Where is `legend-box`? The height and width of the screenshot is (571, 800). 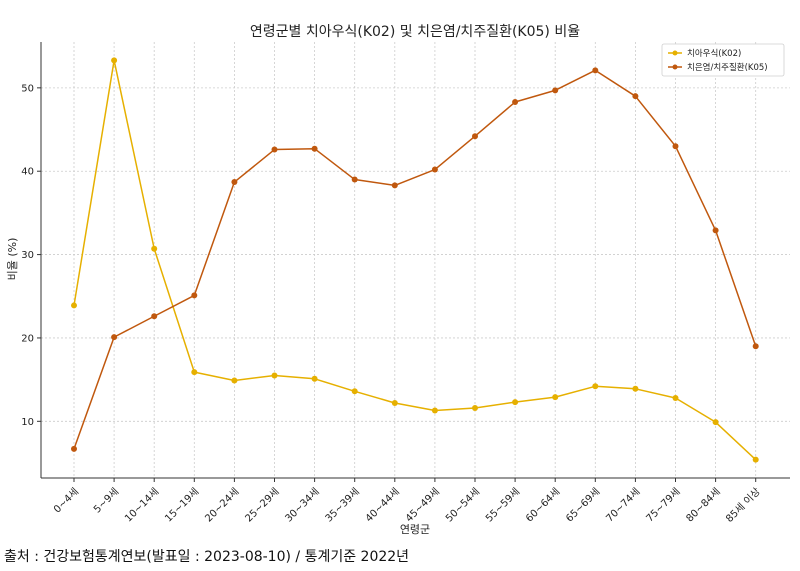
legend-box is located at coordinates (723, 60).